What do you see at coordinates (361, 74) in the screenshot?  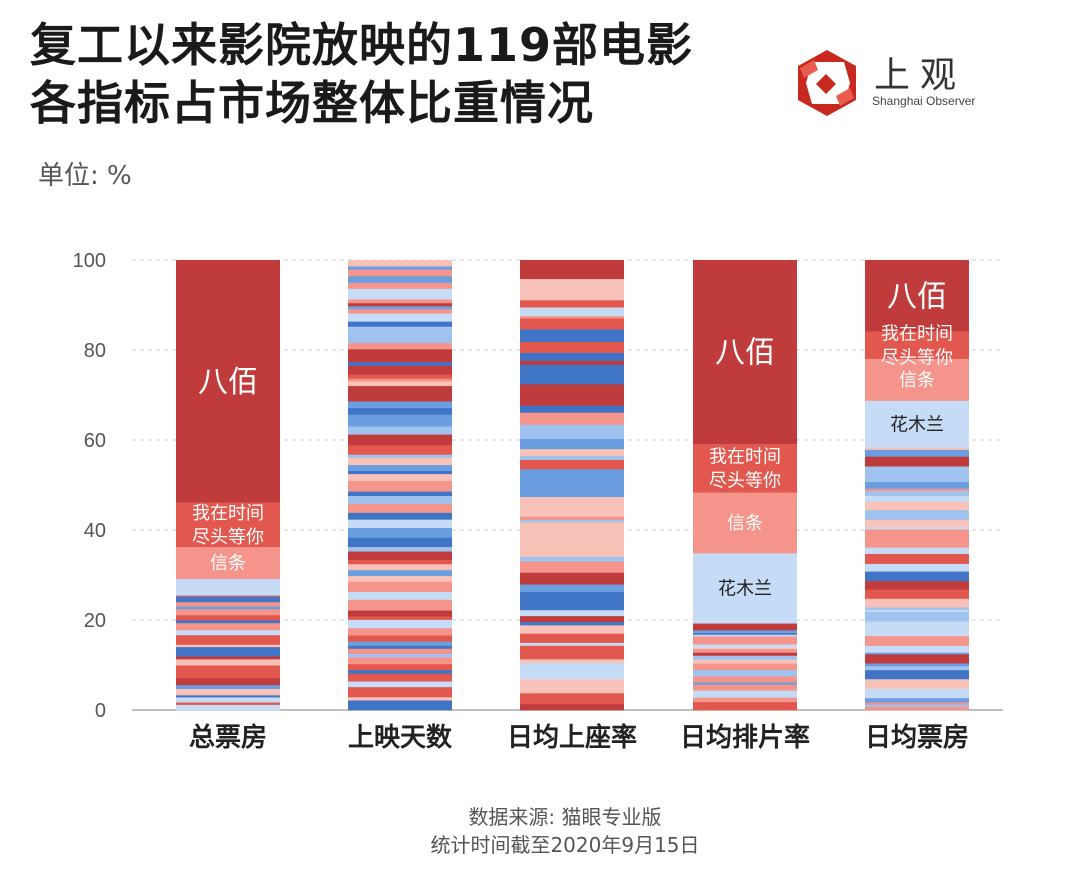 I see `chart-title: 复工以来影院放映的119部电影 各指标占市场整体比重情况` at bounding box center [361, 74].